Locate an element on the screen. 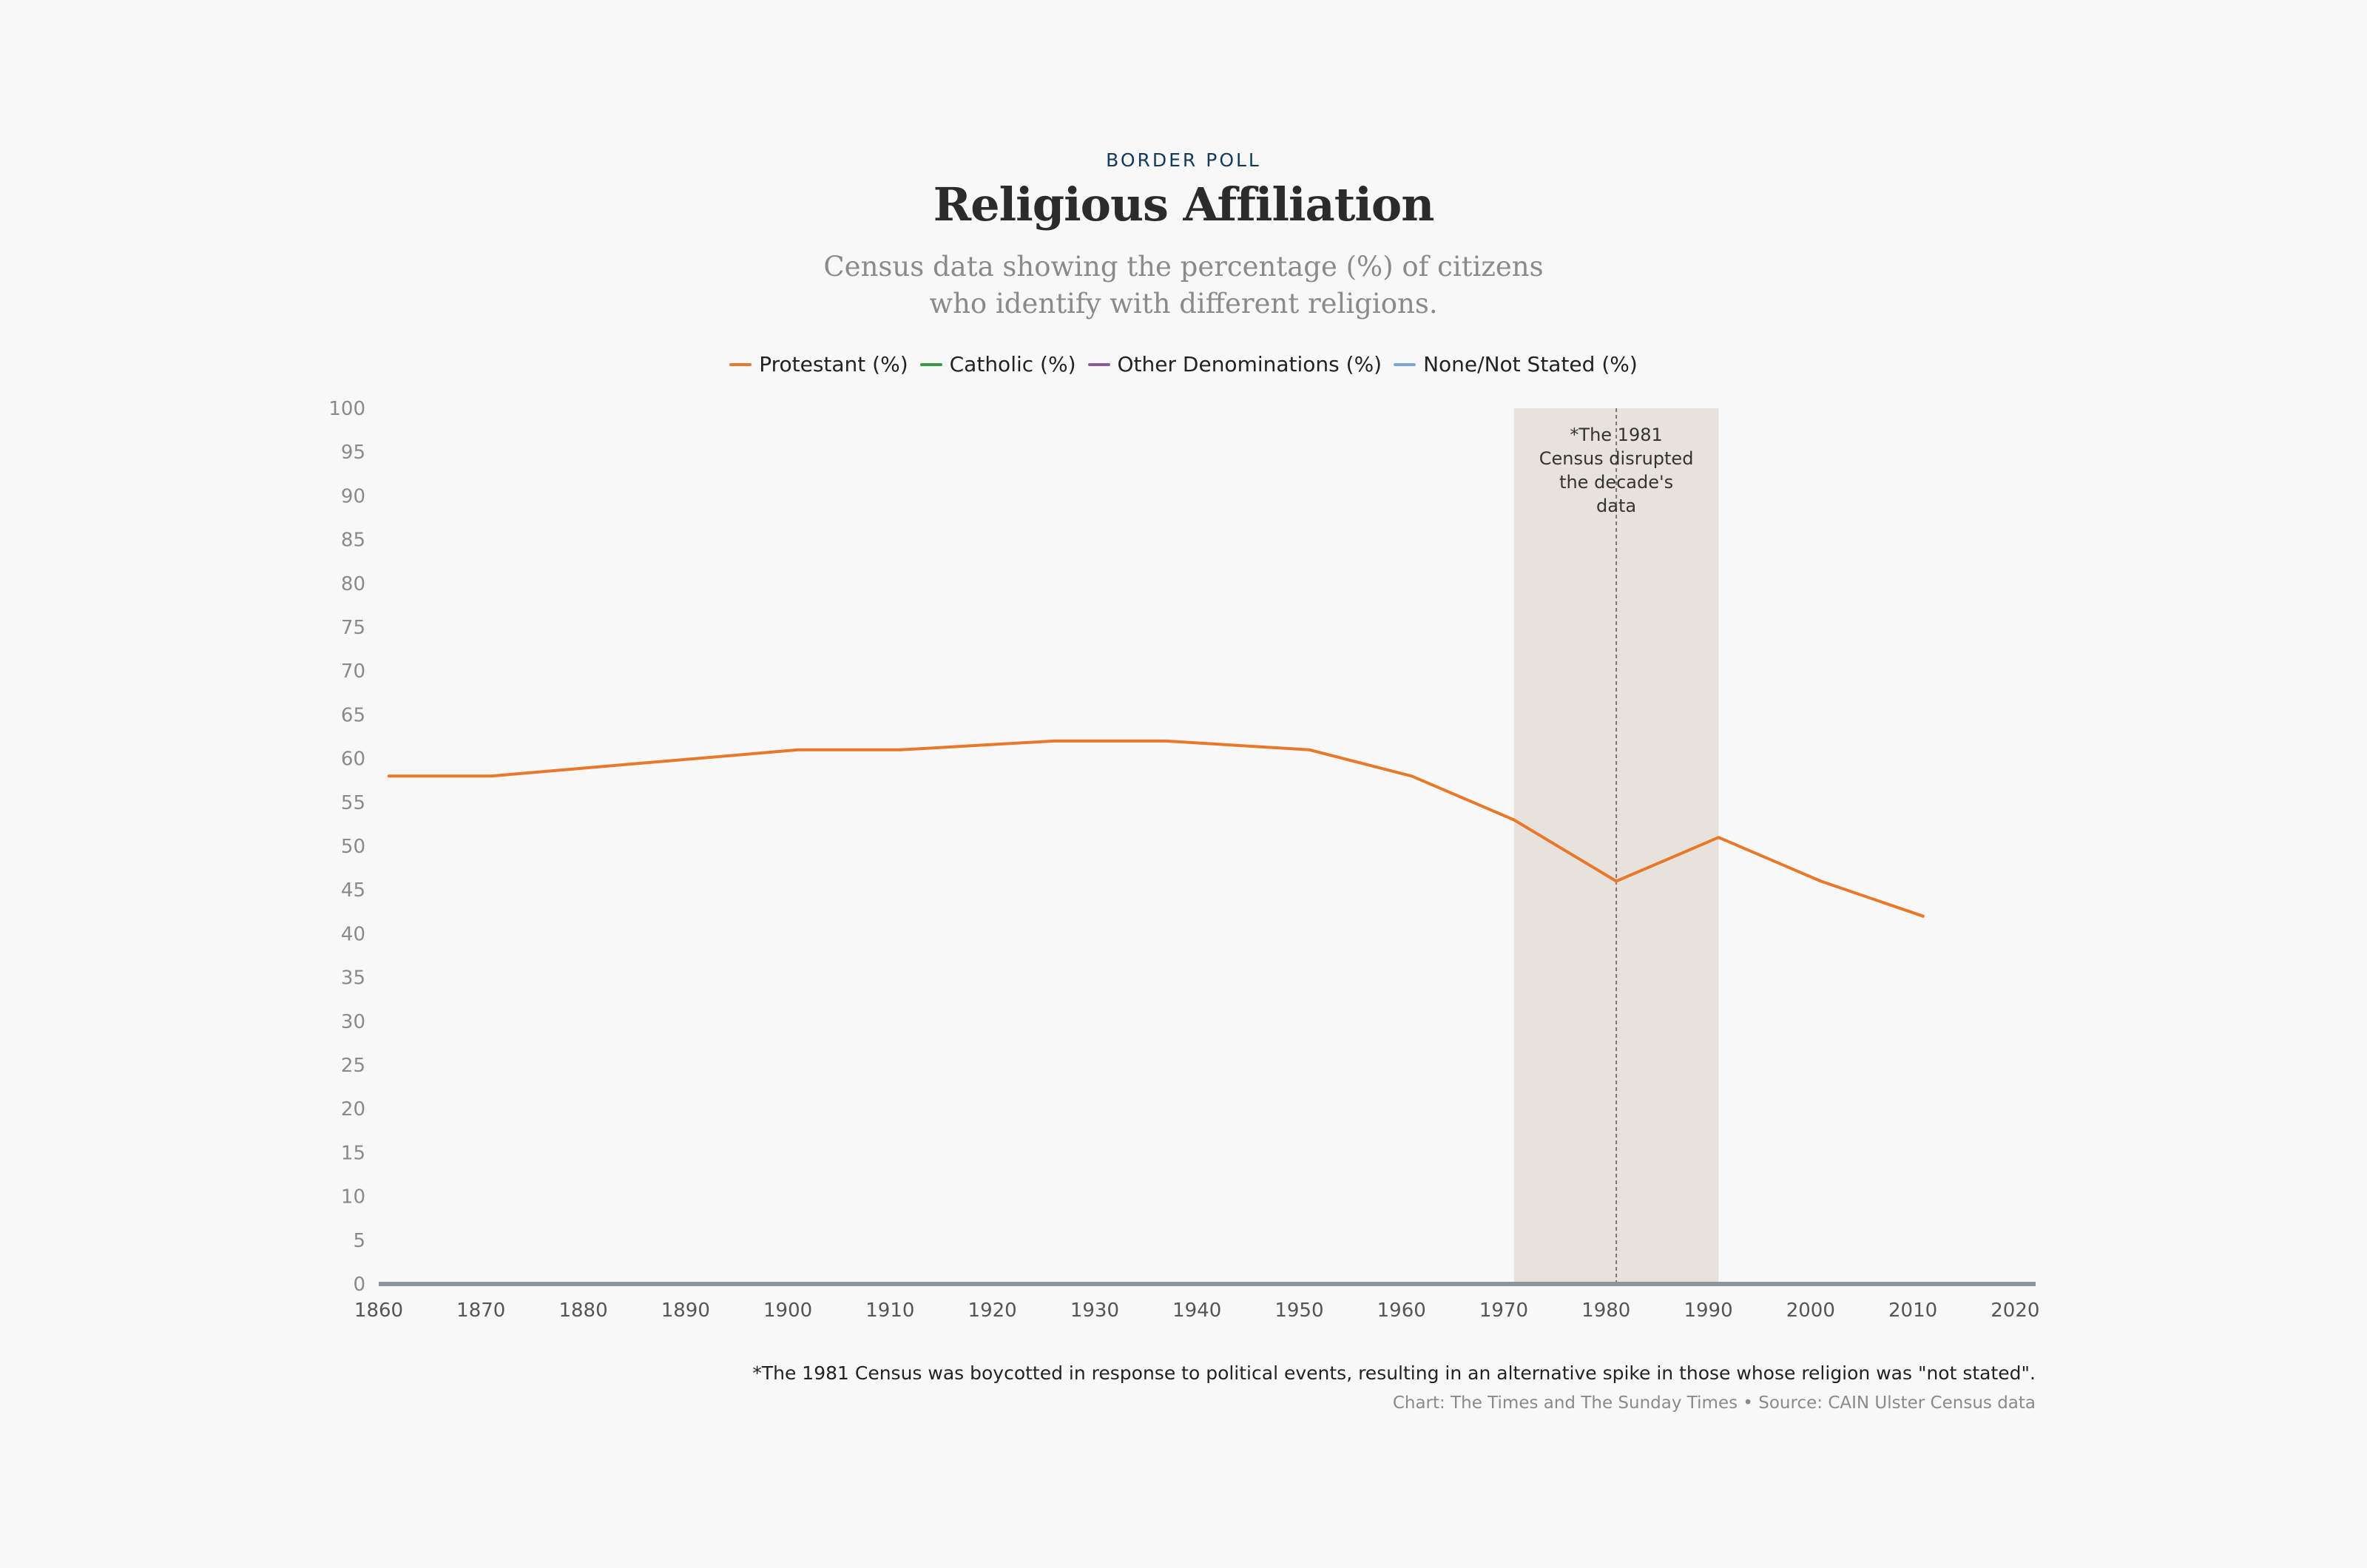 The image size is (2367, 1568). x-tick-label: 1990 is located at coordinates (1708, 1311).